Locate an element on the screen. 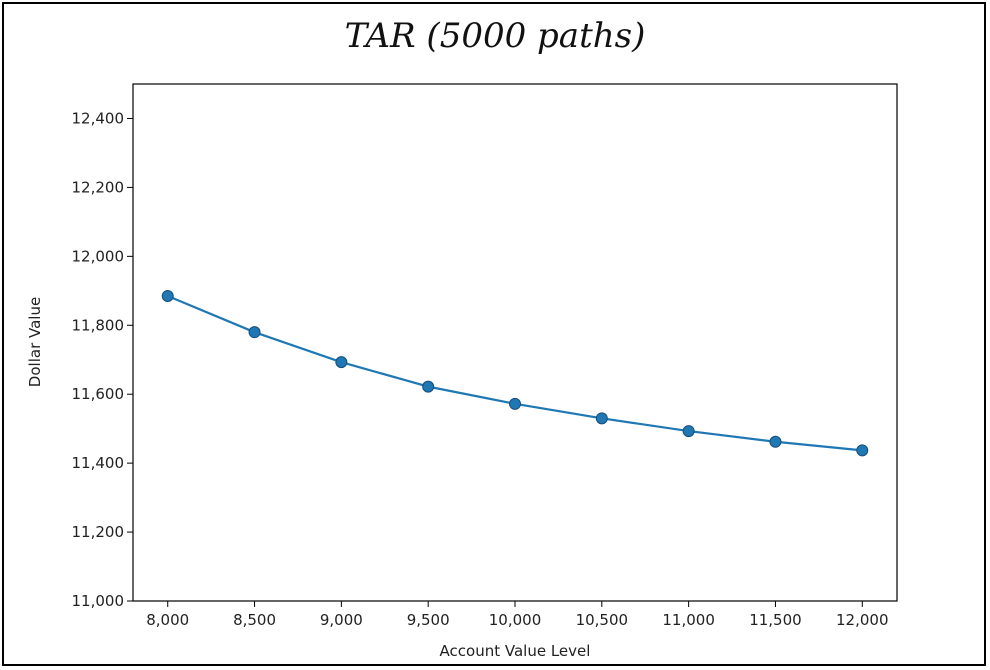 The width and height of the screenshot is (990, 670). x-tick-label: 10,000 is located at coordinates (515, 620).